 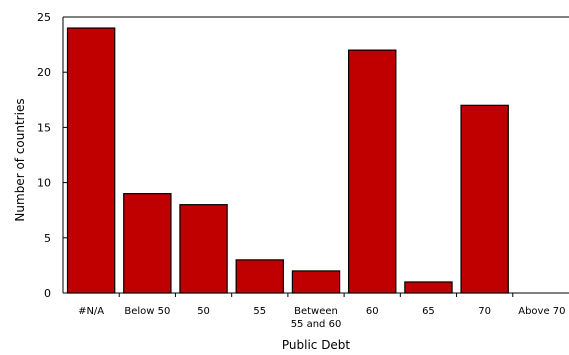 What do you see at coordinates (428, 311) in the screenshot?
I see `x-tick-label: 65` at bounding box center [428, 311].